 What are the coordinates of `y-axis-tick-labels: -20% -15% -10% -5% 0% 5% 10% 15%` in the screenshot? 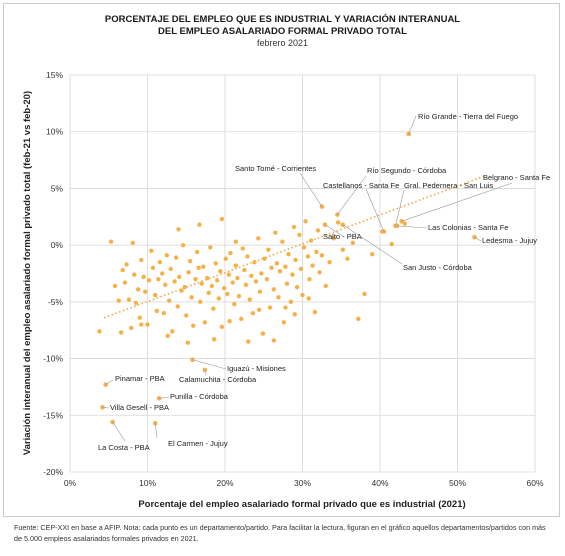 It's located at (53, 273).